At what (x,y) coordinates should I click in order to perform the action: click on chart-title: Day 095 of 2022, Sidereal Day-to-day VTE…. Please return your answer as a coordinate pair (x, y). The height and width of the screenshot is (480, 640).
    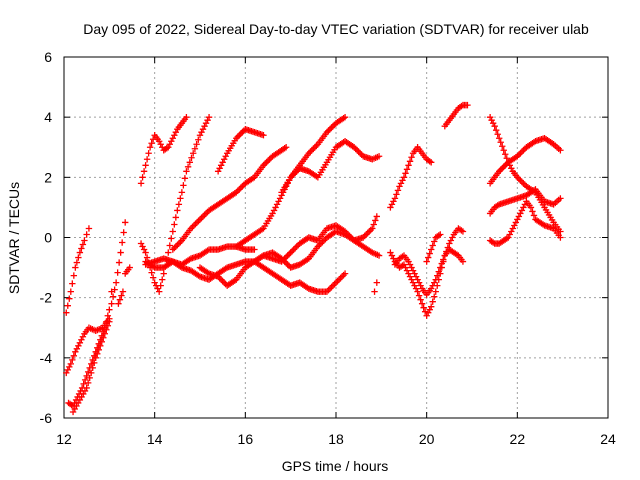
    Looking at the image, I should click on (336, 29).